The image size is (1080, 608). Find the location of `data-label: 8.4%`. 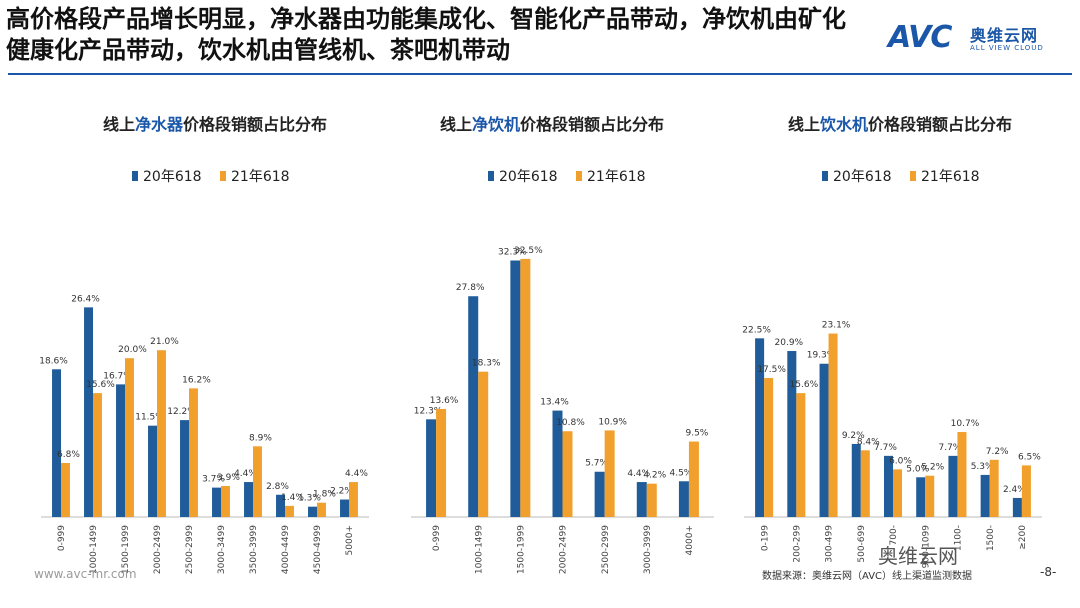

data-label: 8.4% is located at coordinates (868, 442).